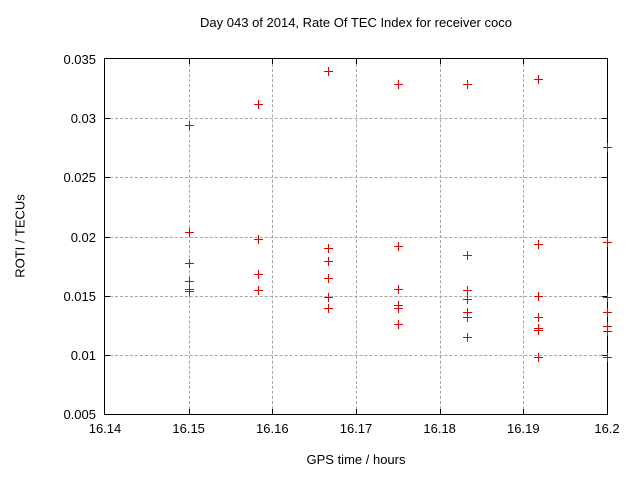 This screenshot has height=480, width=640. Describe the element at coordinates (272, 428) in the screenshot. I see `x-tick-label: 16.16` at that location.